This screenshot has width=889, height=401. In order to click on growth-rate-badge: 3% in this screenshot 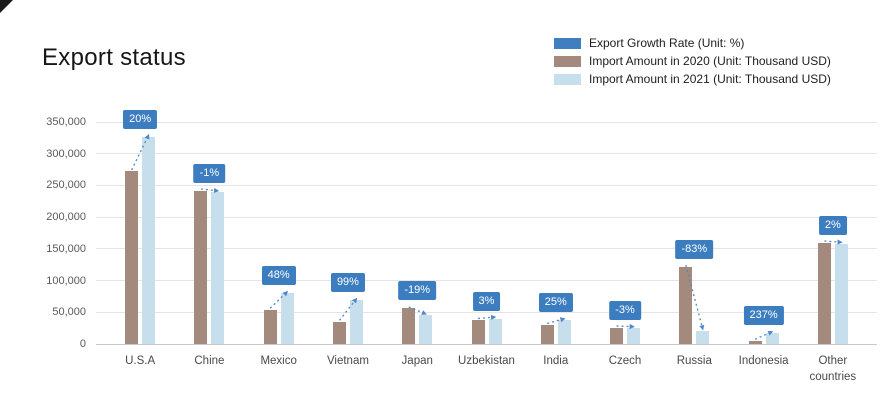, I will do `click(486, 301)`.